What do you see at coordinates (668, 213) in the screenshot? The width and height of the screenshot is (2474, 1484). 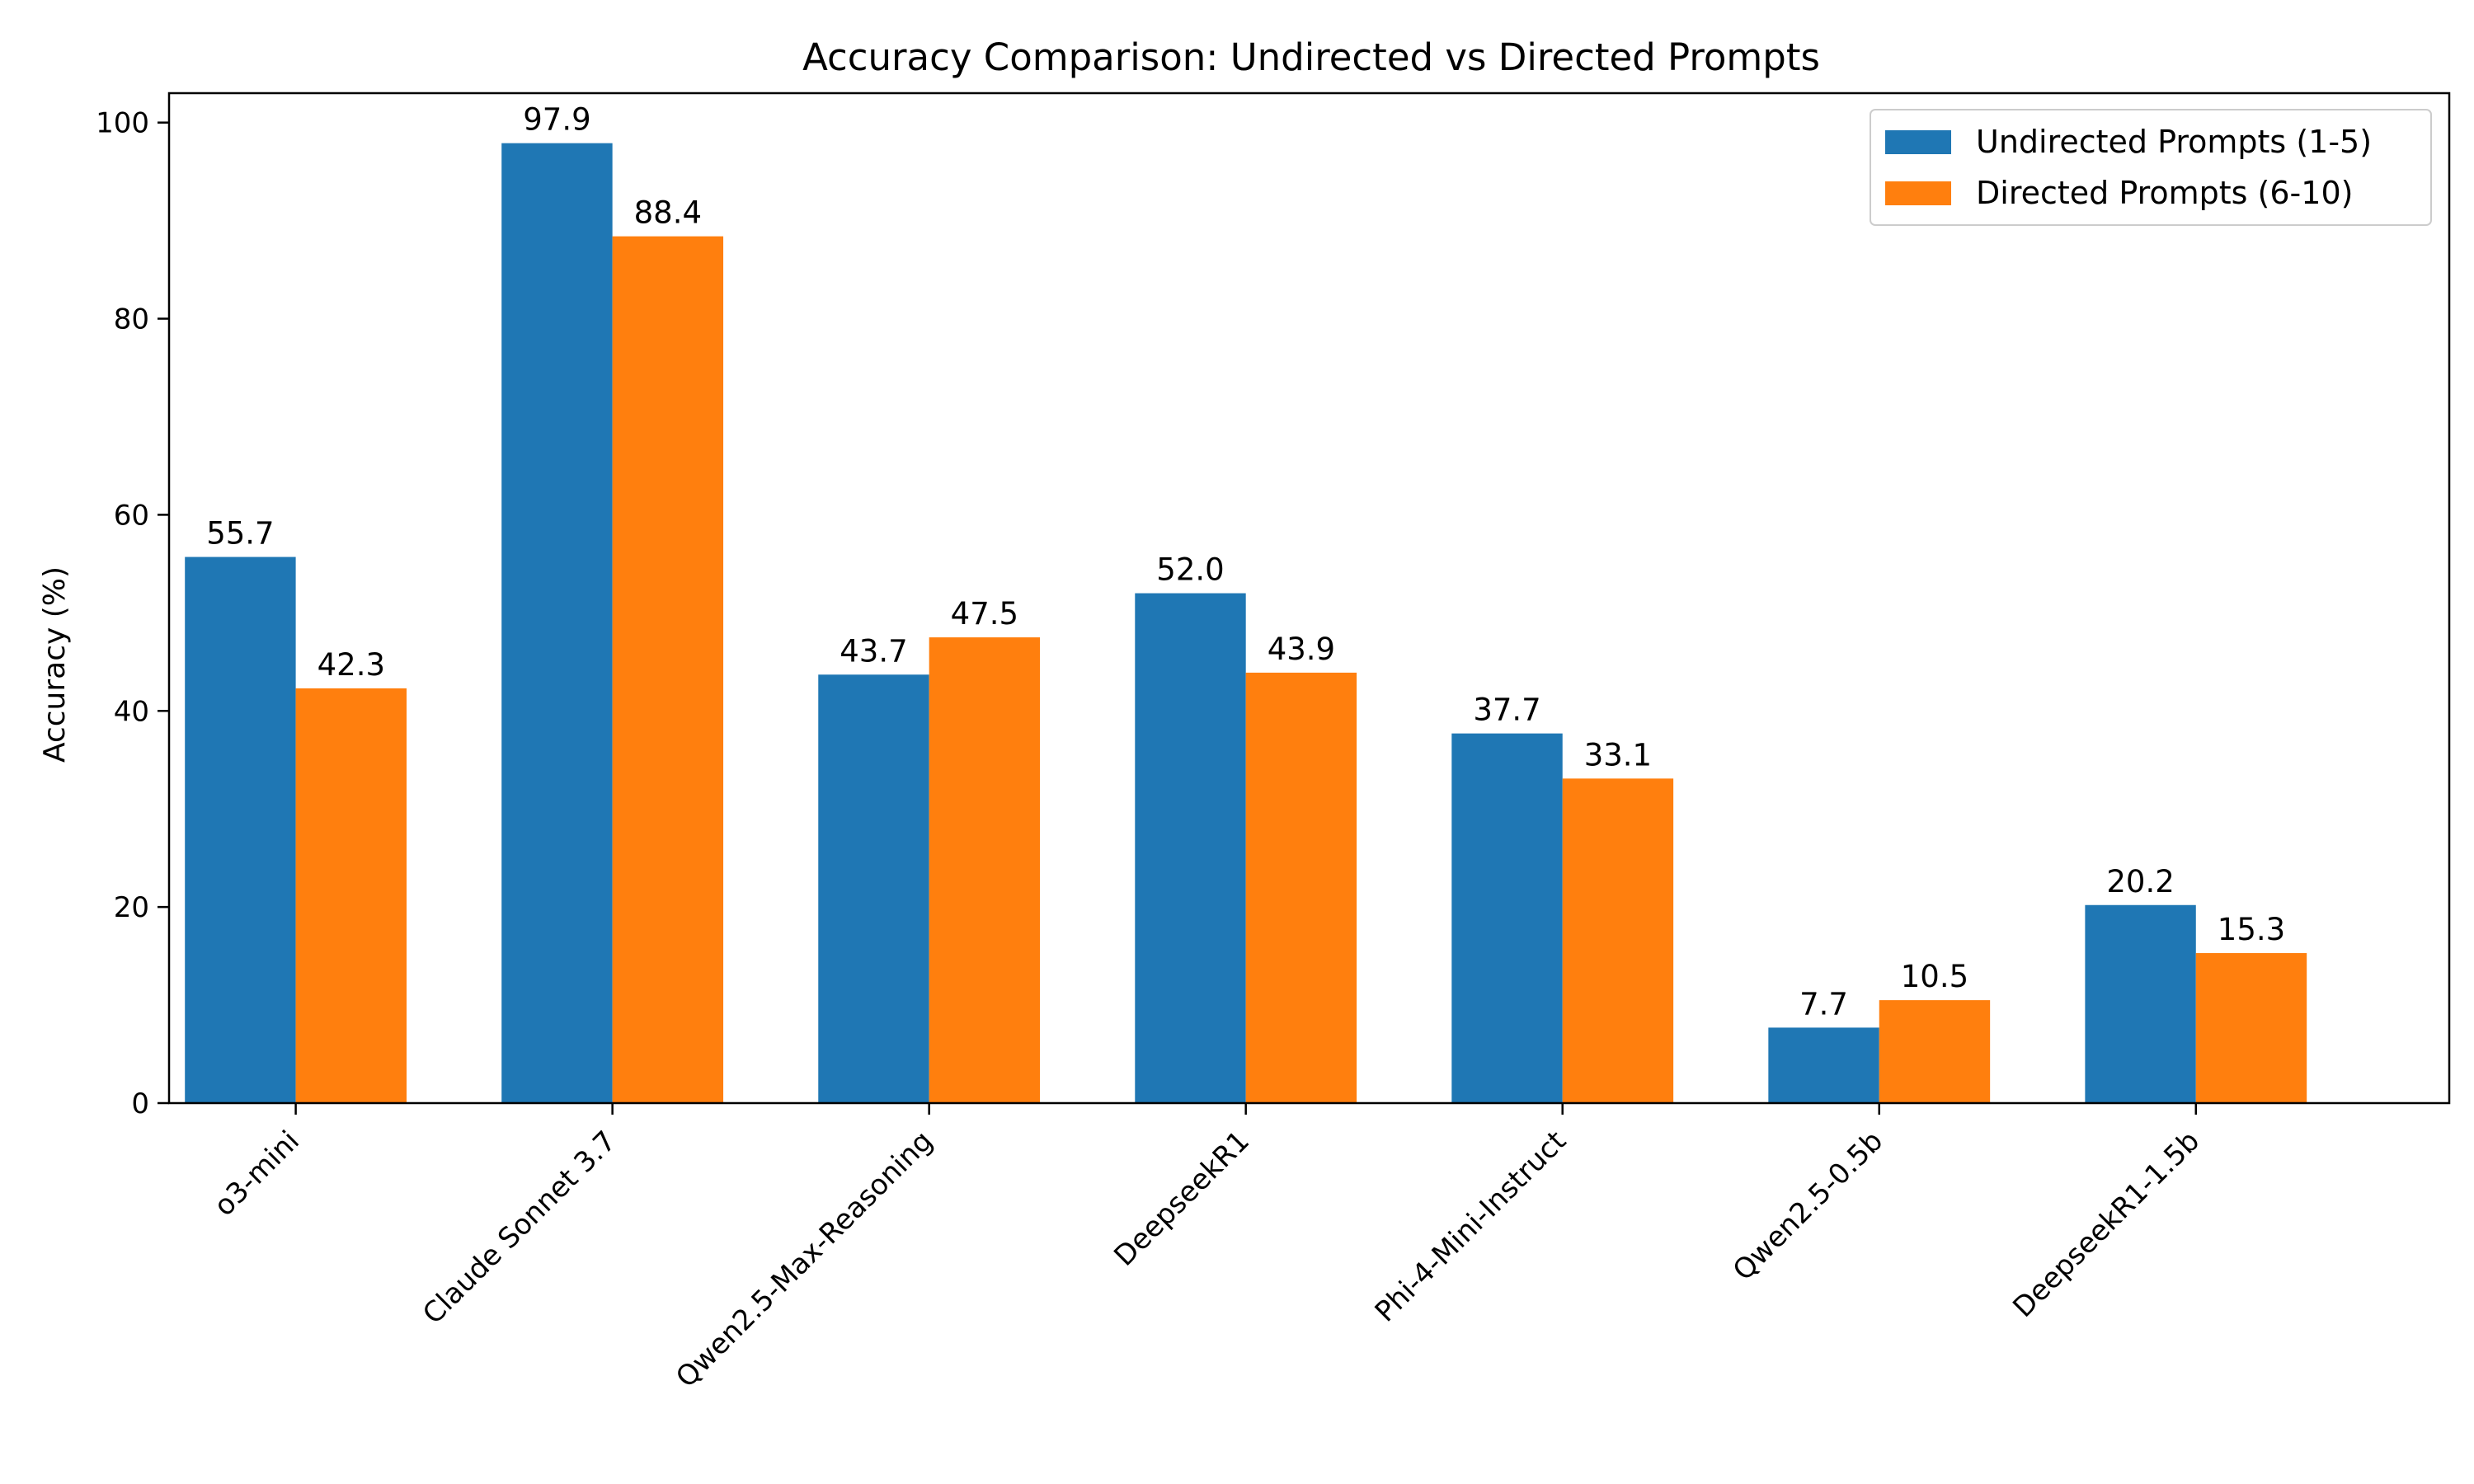 I see `data-label: 88.4` at bounding box center [668, 213].